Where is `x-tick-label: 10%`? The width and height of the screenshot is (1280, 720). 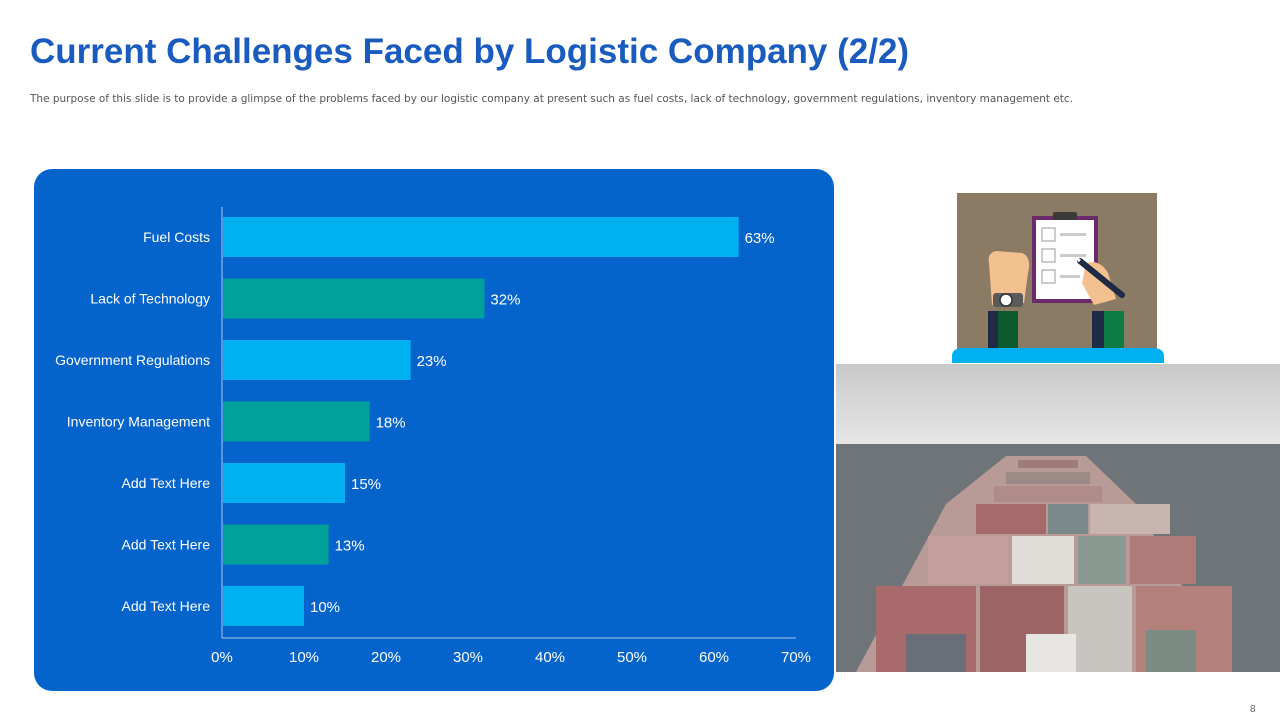 x-tick-label: 10% is located at coordinates (304, 657).